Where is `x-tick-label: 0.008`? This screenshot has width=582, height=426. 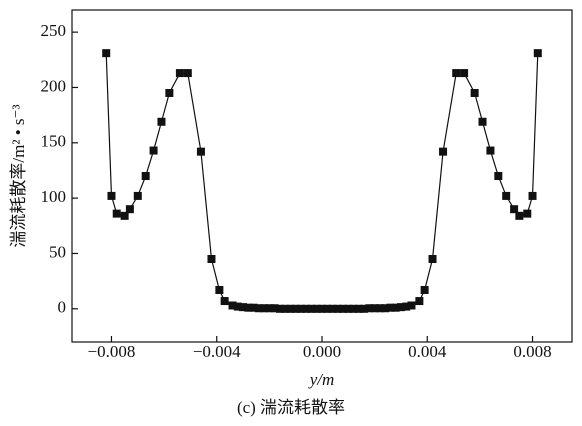
x-tick-label: 0.008 is located at coordinates (532, 351).